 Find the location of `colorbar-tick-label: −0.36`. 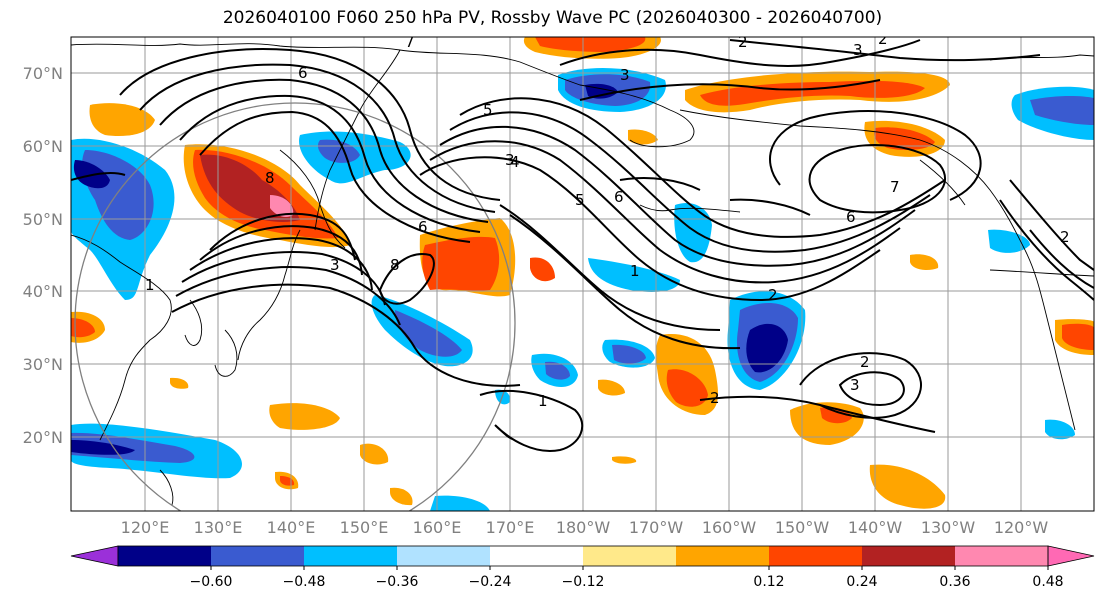

colorbar-tick-label: −0.36 is located at coordinates (397, 582).